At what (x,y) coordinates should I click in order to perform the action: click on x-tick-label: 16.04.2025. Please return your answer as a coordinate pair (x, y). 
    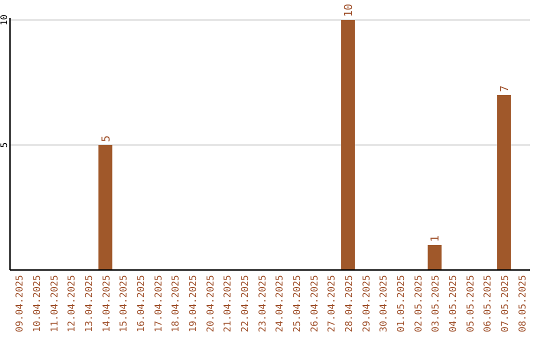
    Looking at the image, I should click on (141, 303).